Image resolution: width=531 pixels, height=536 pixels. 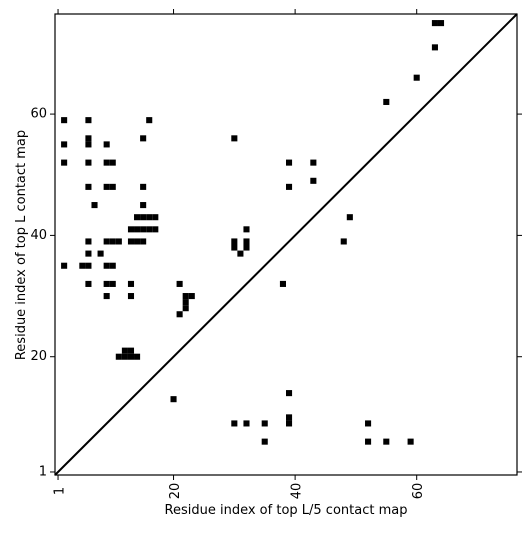 What do you see at coordinates (38, 114) in the screenshot?
I see `y-tick-label: 60` at bounding box center [38, 114].